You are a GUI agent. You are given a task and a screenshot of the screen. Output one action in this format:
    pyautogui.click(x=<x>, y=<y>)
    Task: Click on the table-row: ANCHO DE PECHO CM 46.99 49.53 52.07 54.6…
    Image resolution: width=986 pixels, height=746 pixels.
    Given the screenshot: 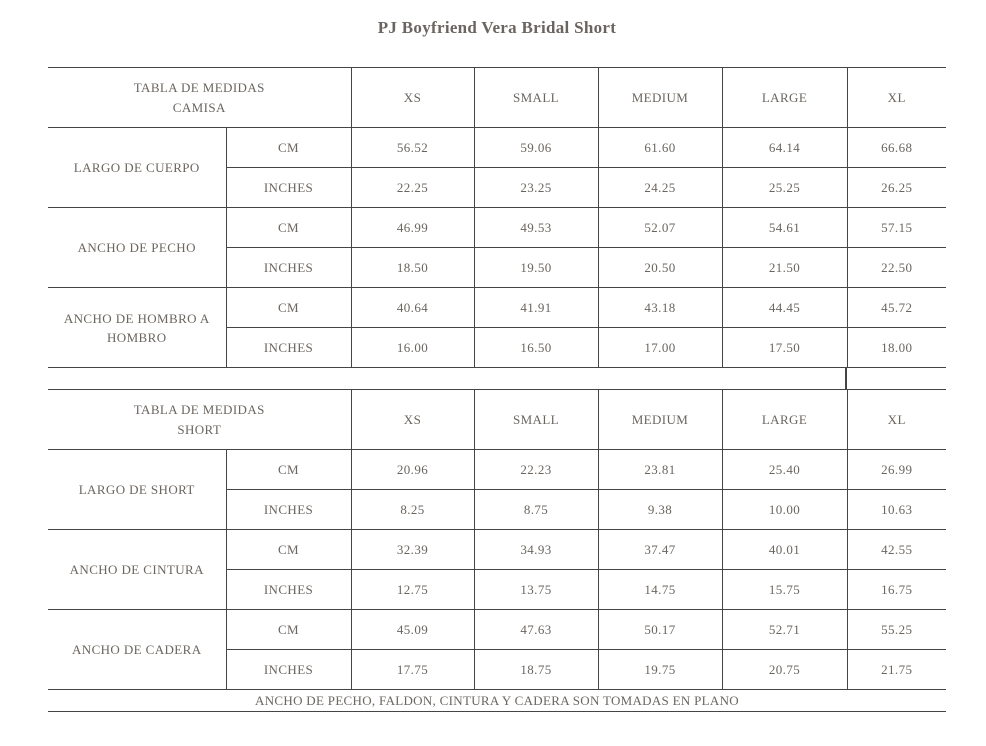 What is the action you would take?
    pyautogui.click(x=497, y=247)
    